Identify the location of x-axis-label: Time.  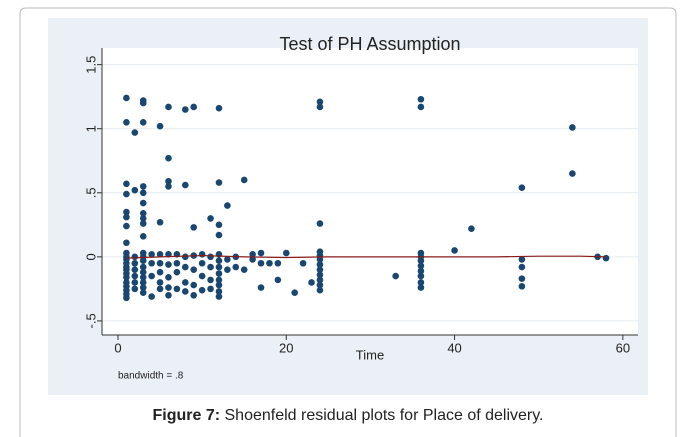
(370, 354).